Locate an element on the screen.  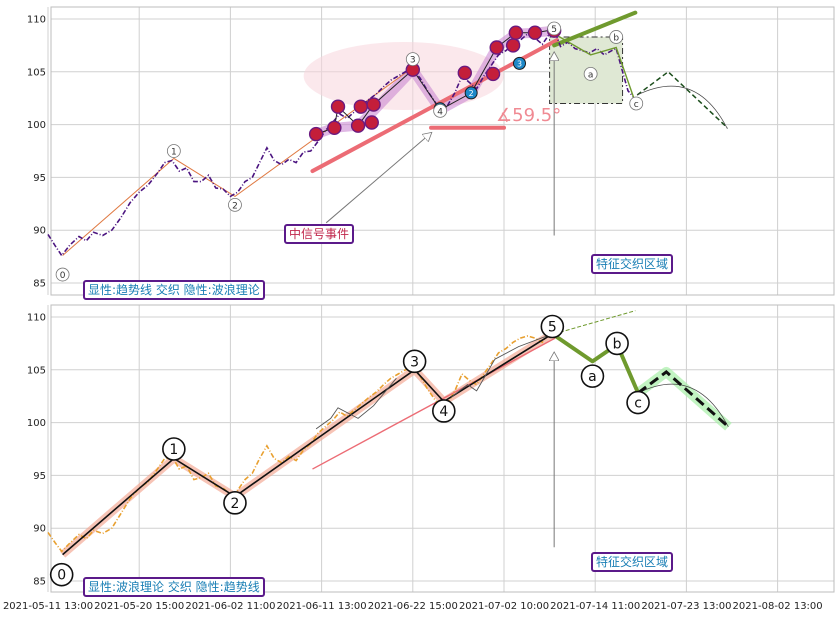
wave-point-top-label: a is located at coordinates (591, 75).